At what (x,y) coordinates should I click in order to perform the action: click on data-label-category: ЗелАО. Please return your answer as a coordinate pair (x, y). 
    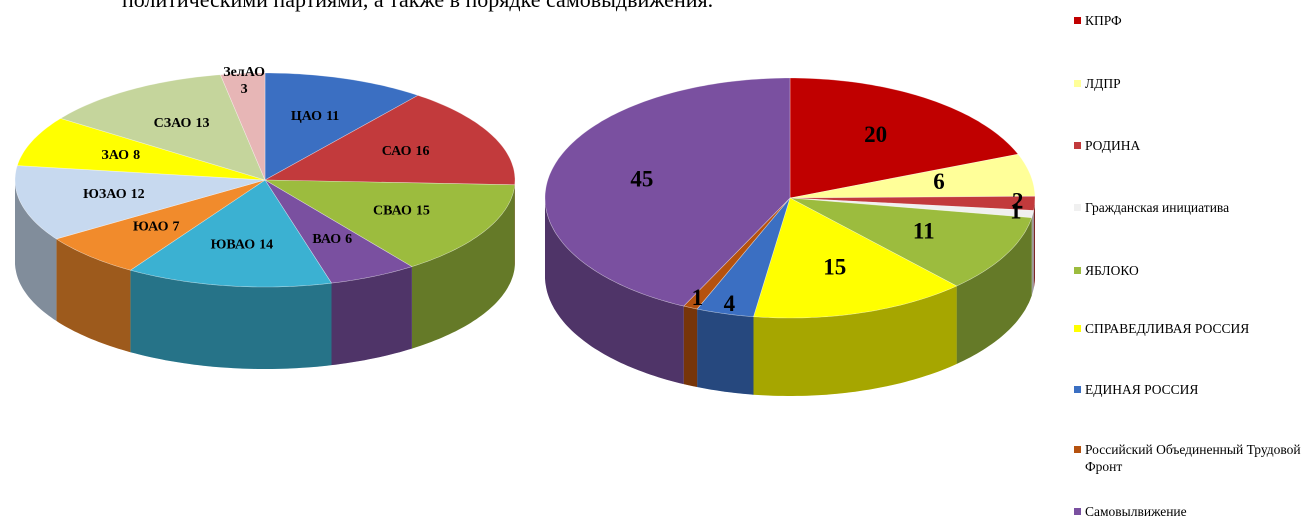
    Looking at the image, I should click on (244, 72).